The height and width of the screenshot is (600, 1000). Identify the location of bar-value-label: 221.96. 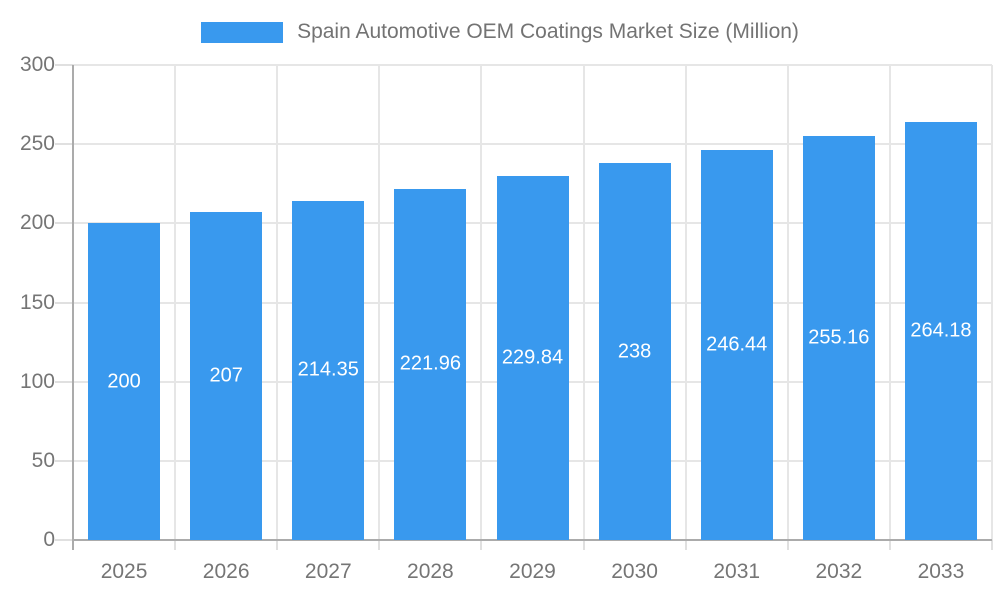
(430, 363).